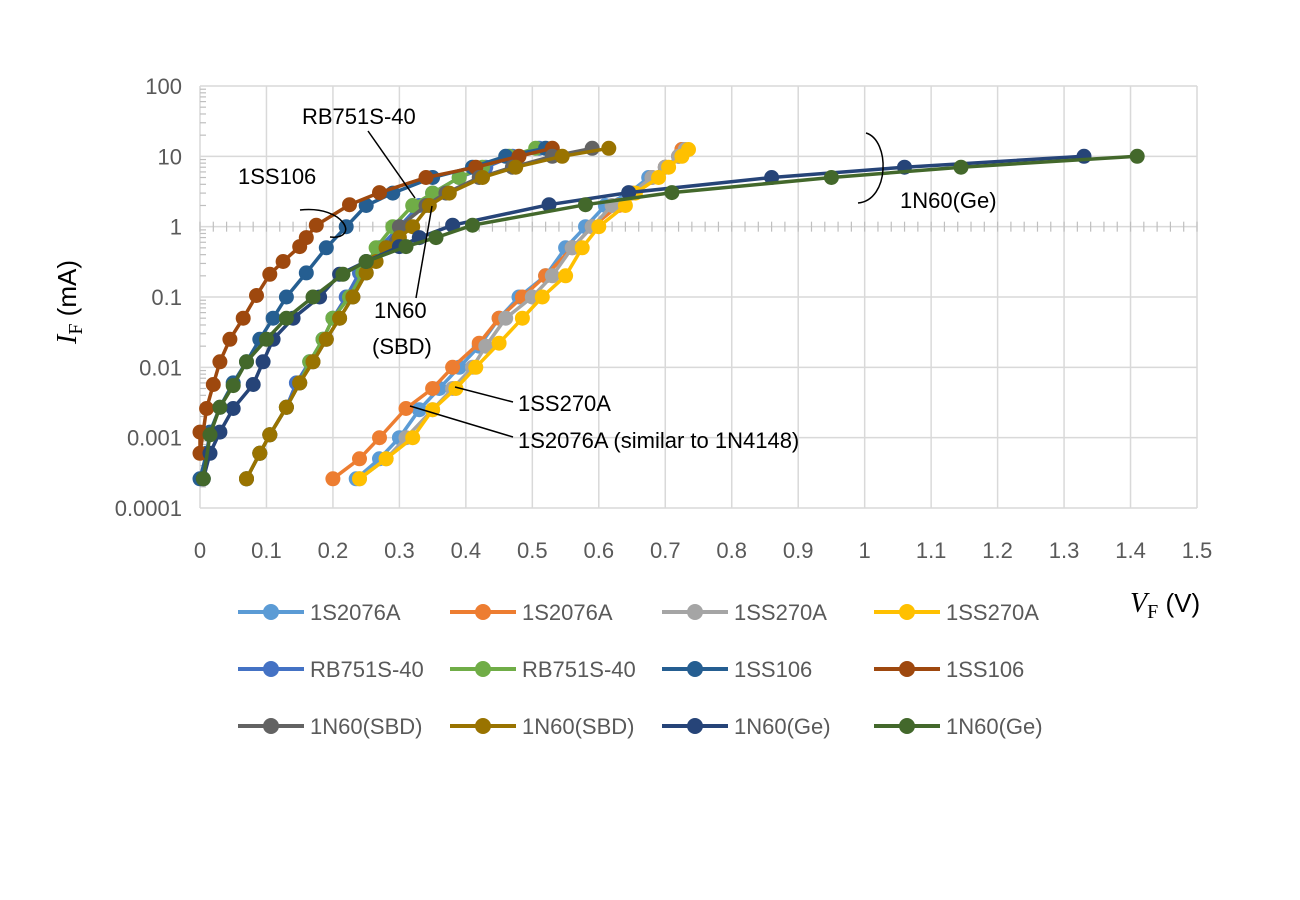  What do you see at coordinates (200, 550) in the screenshot?
I see `x-tick-label: 0` at bounding box center [200, 550].